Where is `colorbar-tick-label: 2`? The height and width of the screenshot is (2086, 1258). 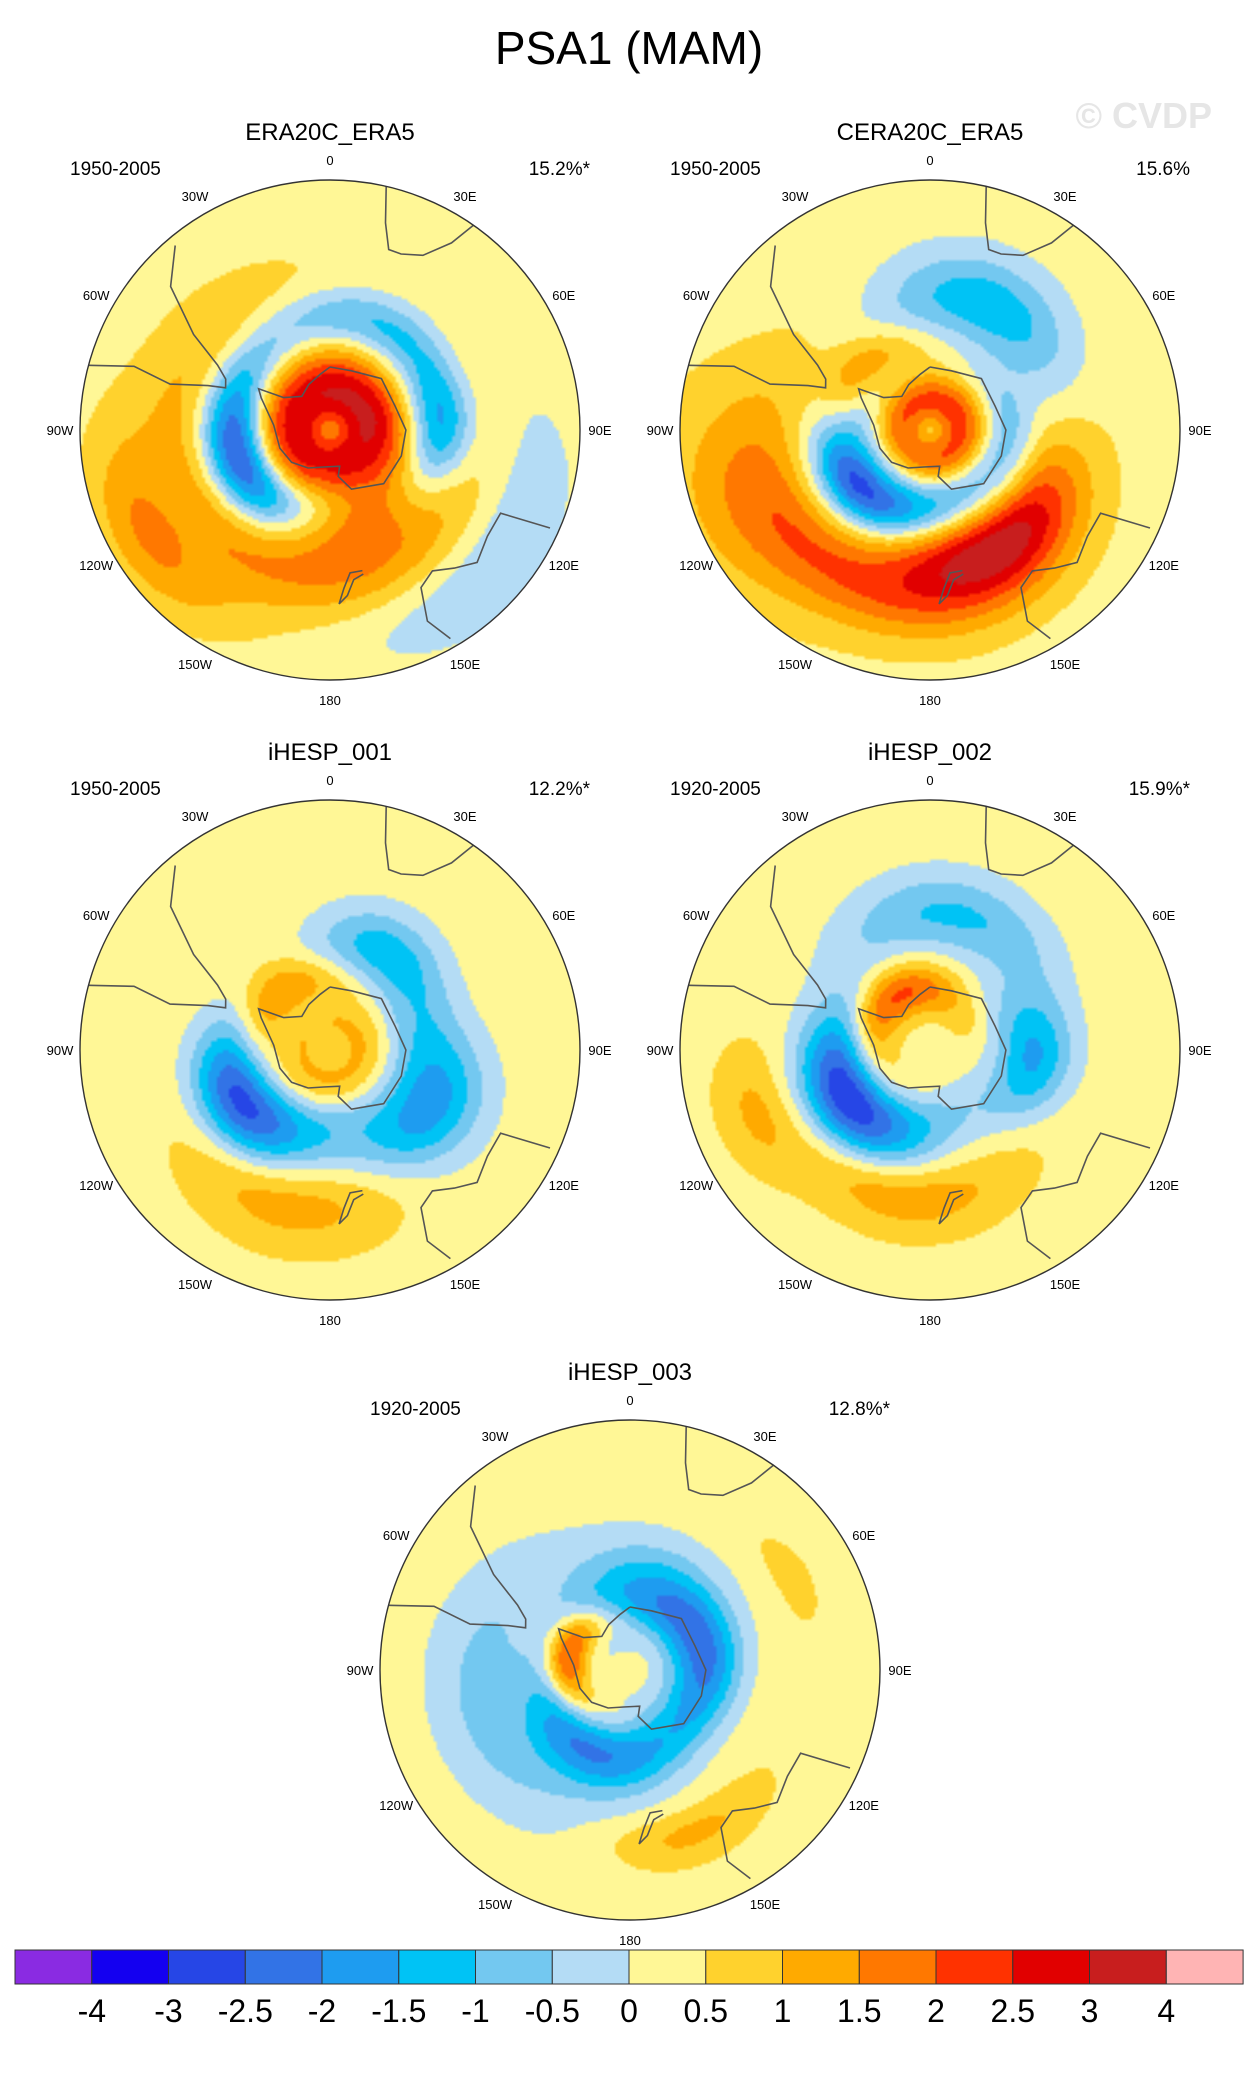 colorbar-tick-label: 2 is located at coordinates (936, 2011).